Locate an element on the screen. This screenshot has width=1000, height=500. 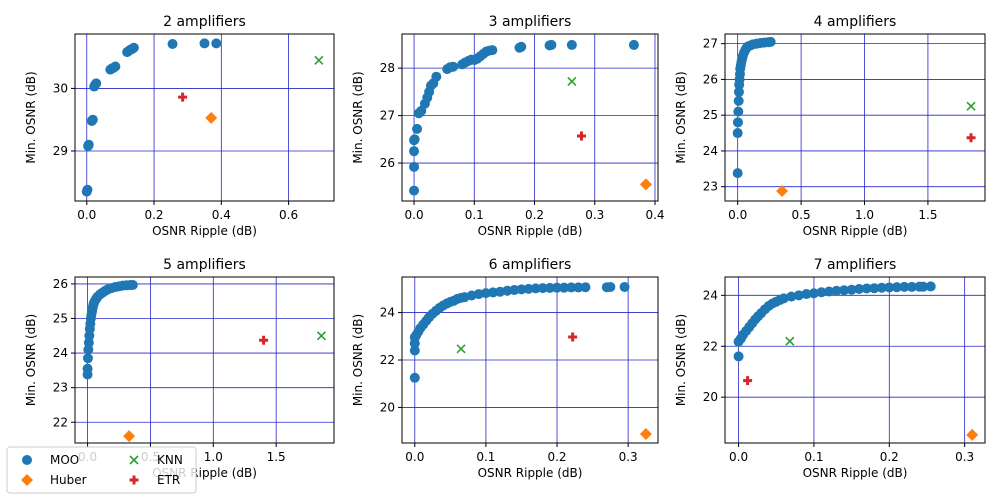
legend-label: MOO is located at coordinates (64, 460).